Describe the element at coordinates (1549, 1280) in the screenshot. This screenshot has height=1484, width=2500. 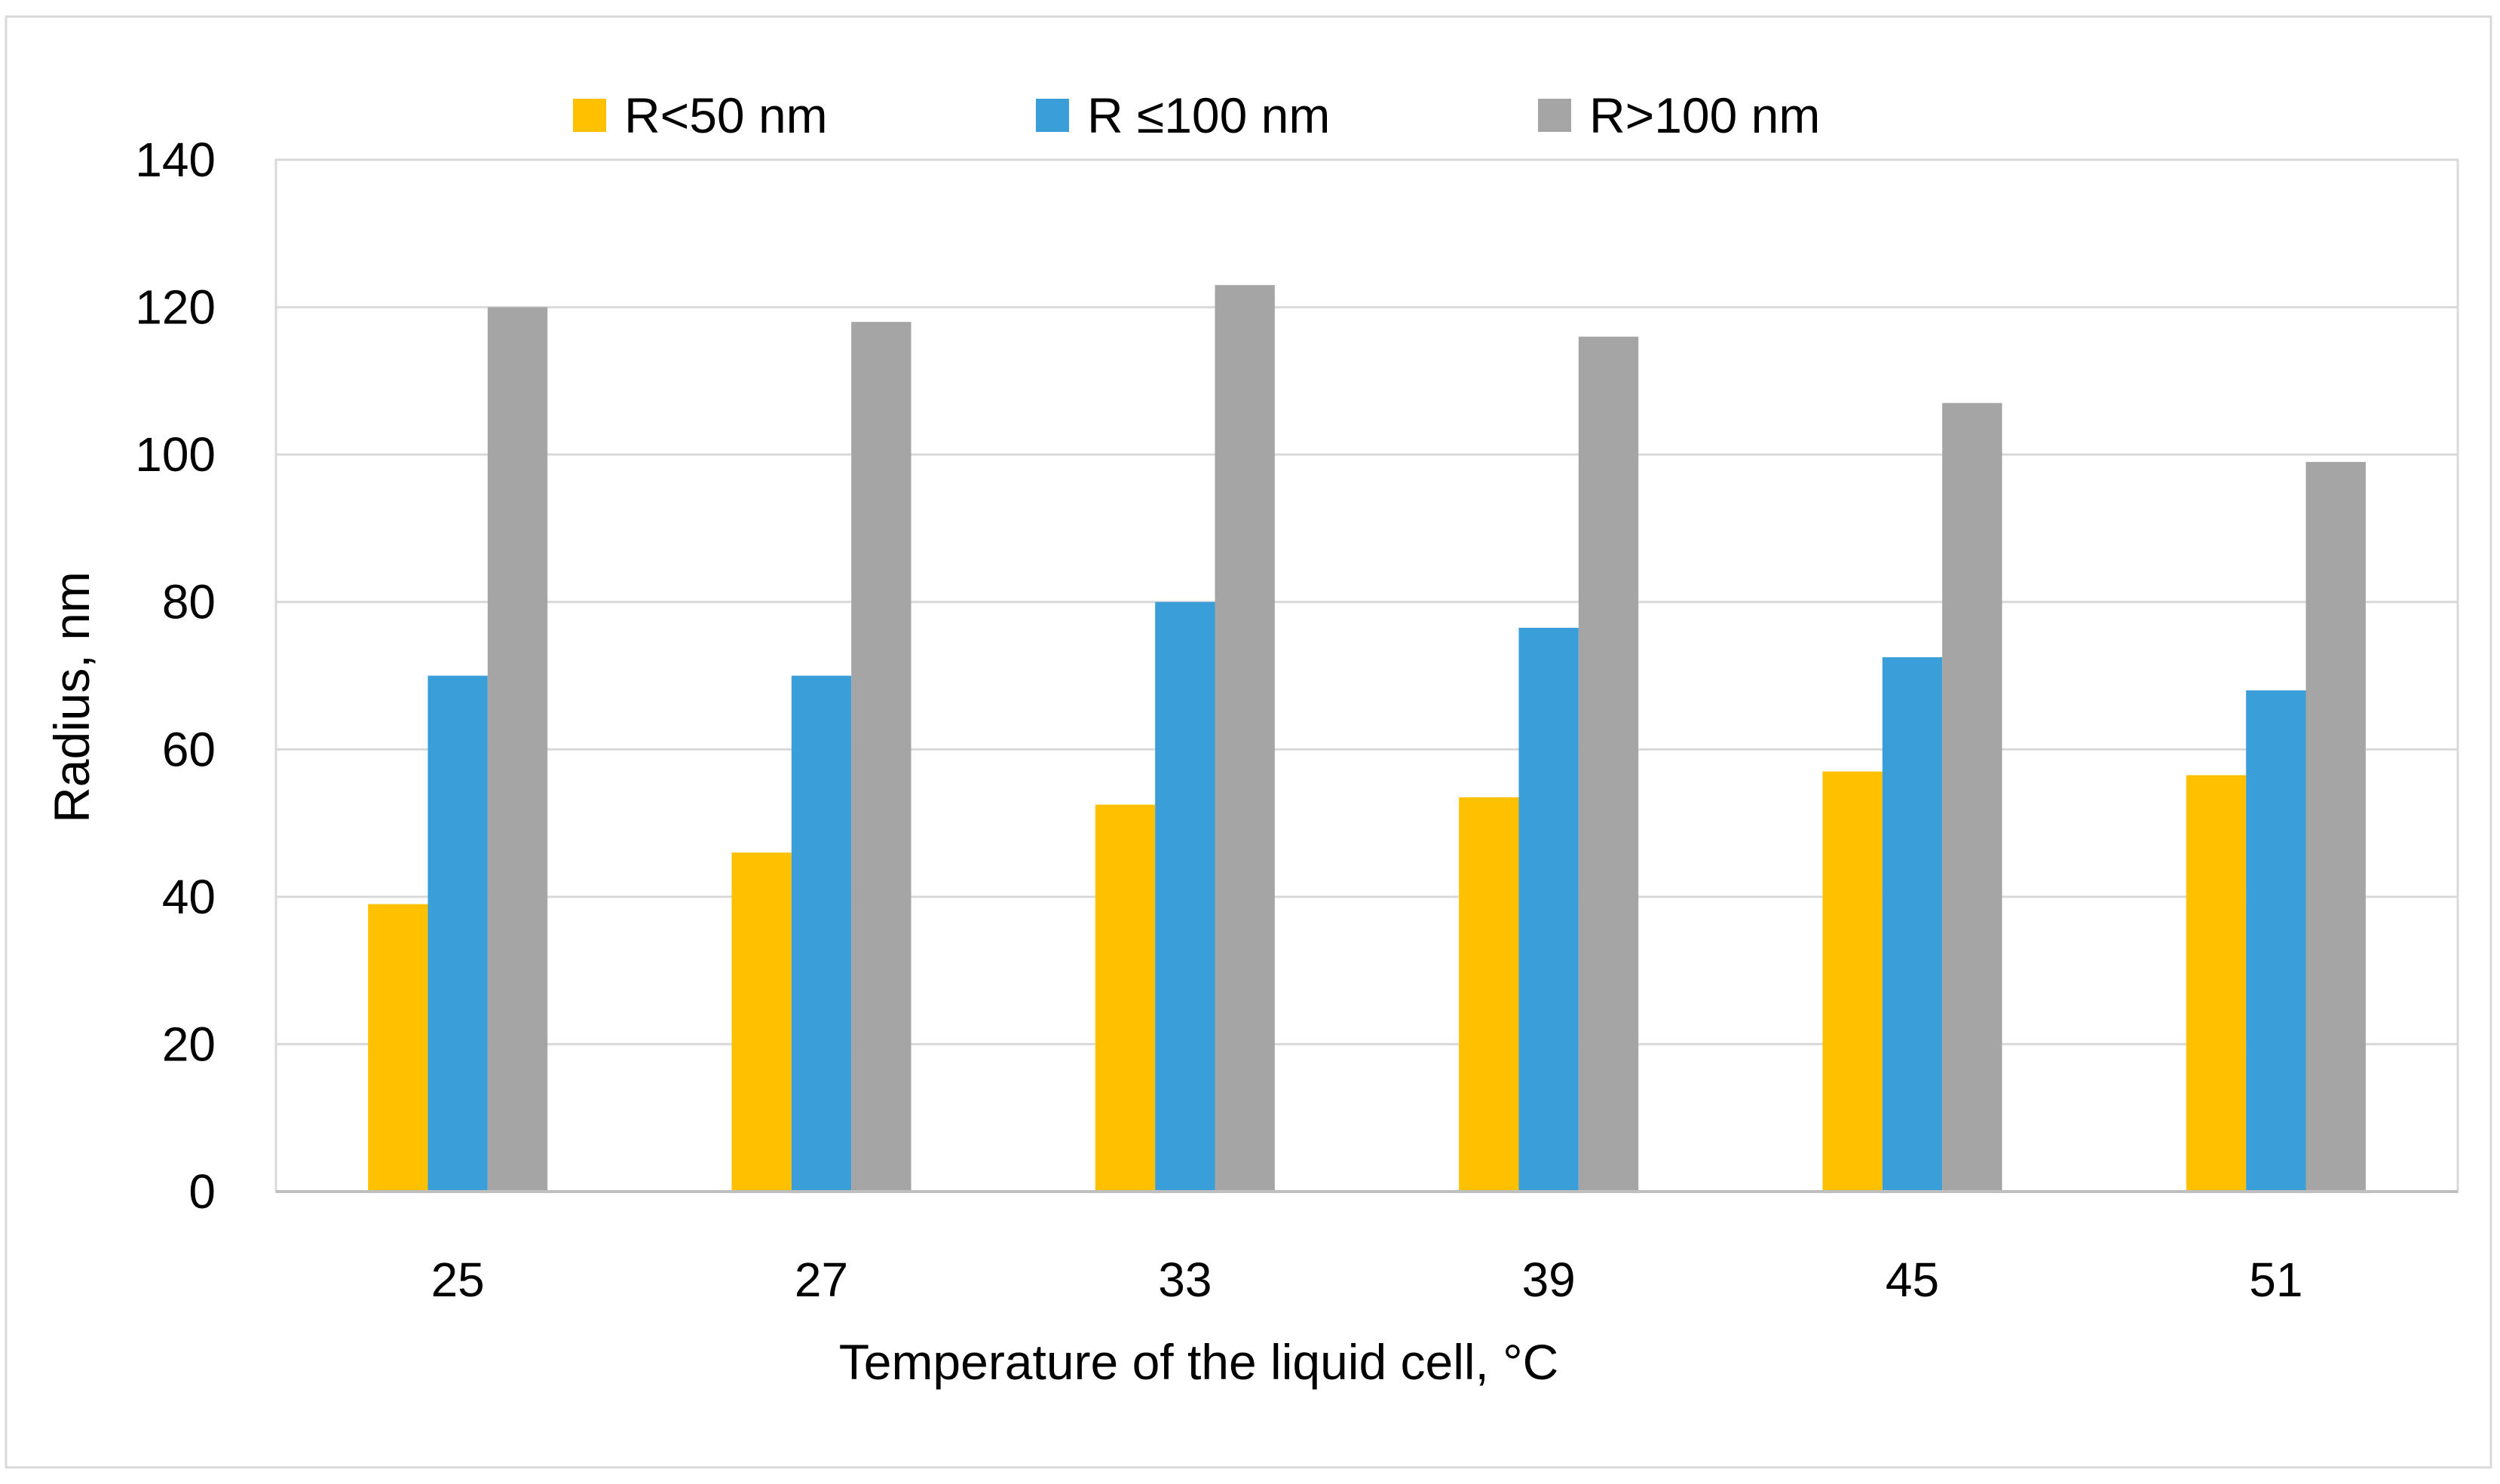
I see `x-tick-label: 39` at that location.